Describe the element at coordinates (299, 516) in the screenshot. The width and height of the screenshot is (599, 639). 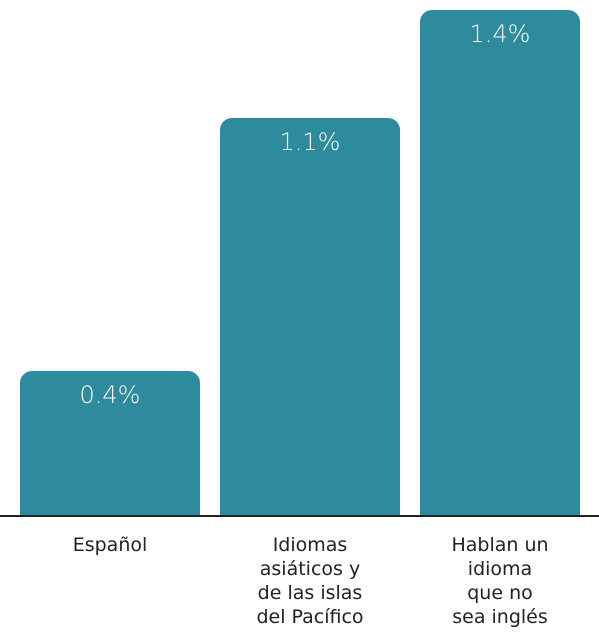
I see `baseline` at that location.